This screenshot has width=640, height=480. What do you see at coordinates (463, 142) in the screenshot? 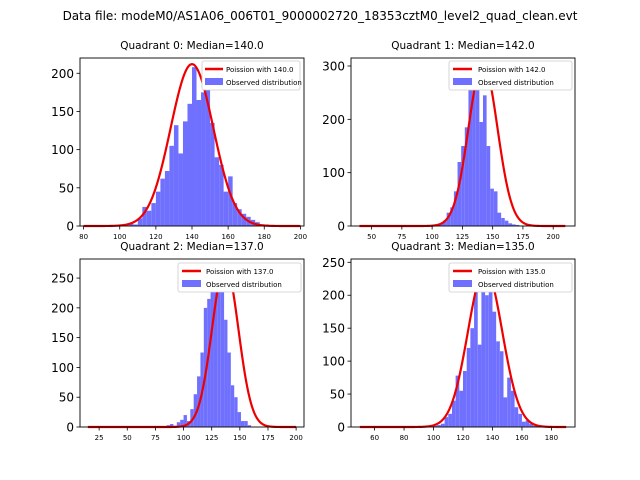
I see `axes-frame` at bounding box center [463, 142].